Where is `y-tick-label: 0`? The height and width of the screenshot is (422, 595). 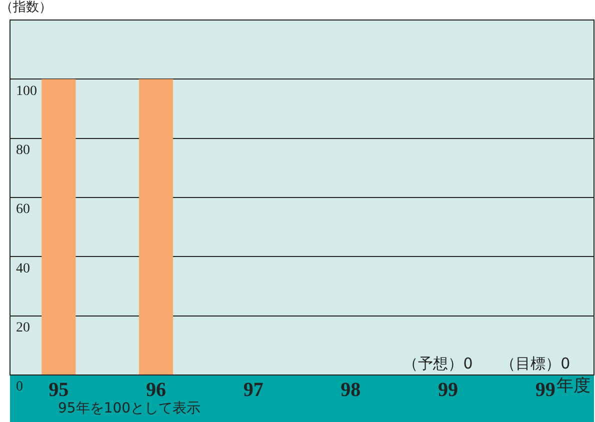
y-tick-label: 0 is located at coordinates (19, 387).